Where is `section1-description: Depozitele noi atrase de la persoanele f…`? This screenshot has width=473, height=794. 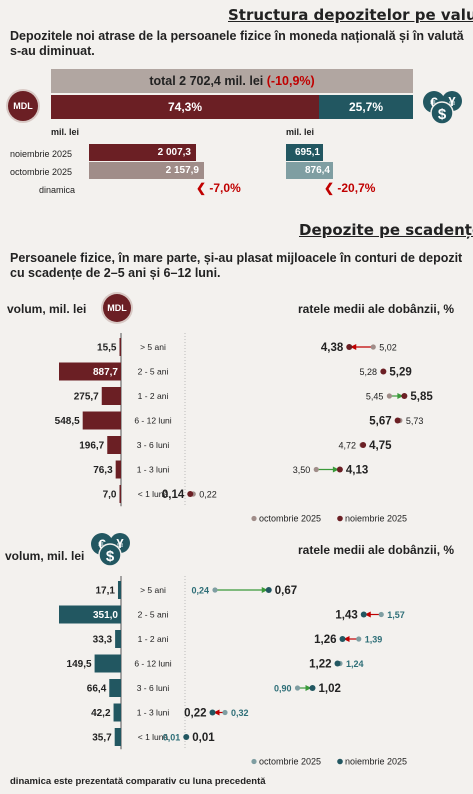 section1-description: Depozitele noi atrase de la persoanele f… is located at coordinates (237, 43).